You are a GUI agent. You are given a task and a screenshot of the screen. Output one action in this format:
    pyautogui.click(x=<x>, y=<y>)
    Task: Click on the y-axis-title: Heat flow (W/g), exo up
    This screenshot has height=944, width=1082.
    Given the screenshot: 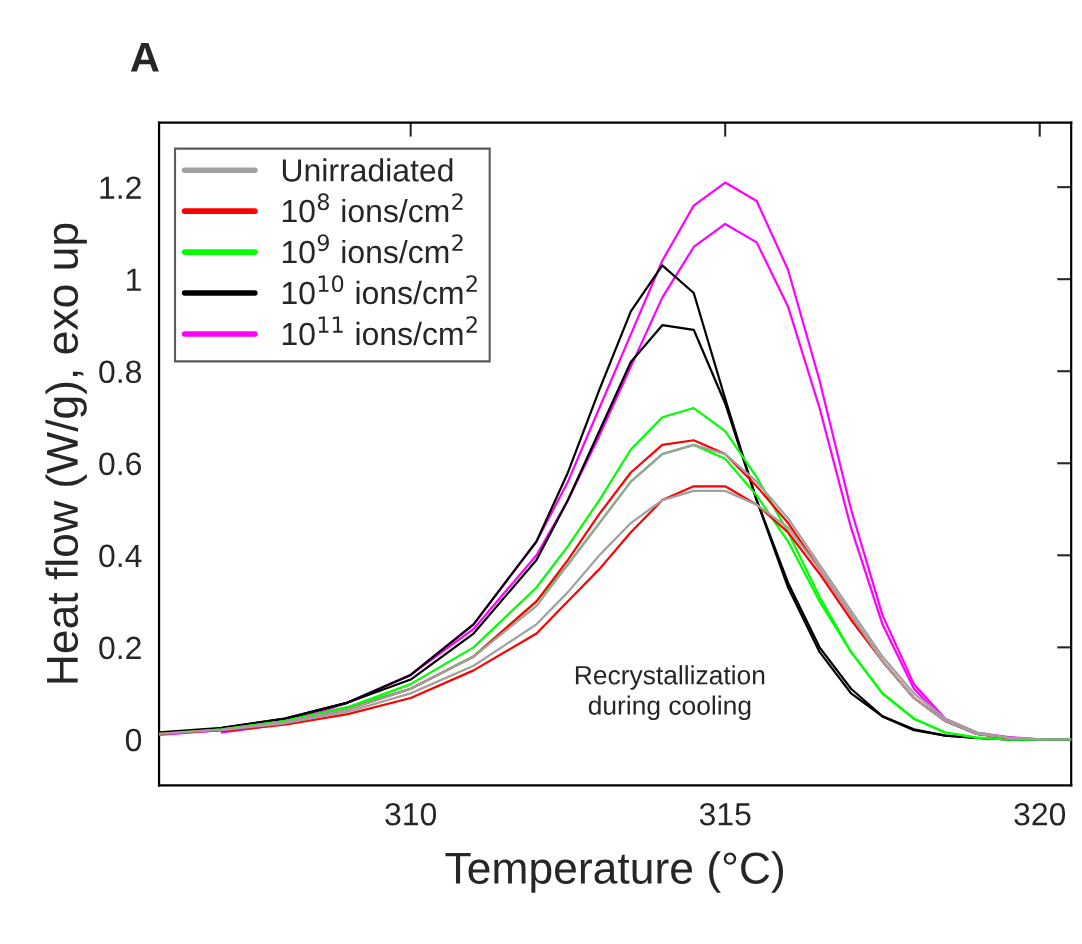 What is the action you would take?
    pyautogui.click(x=66, y=453)
    